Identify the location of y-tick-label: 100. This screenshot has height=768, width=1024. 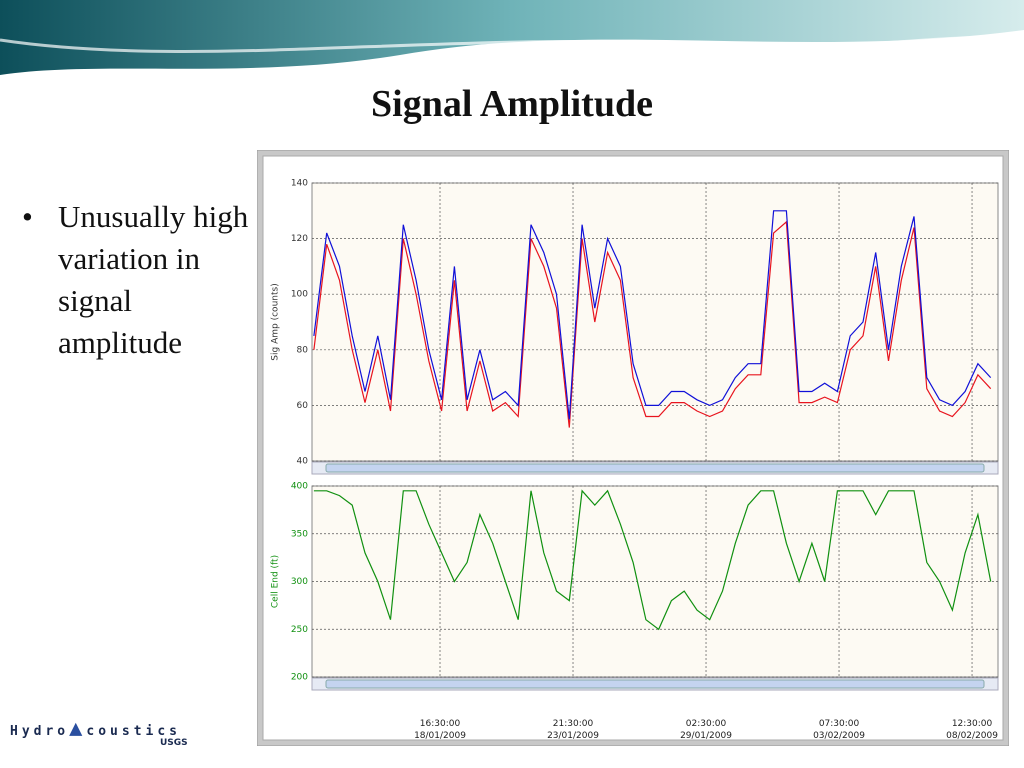
(299, 295).